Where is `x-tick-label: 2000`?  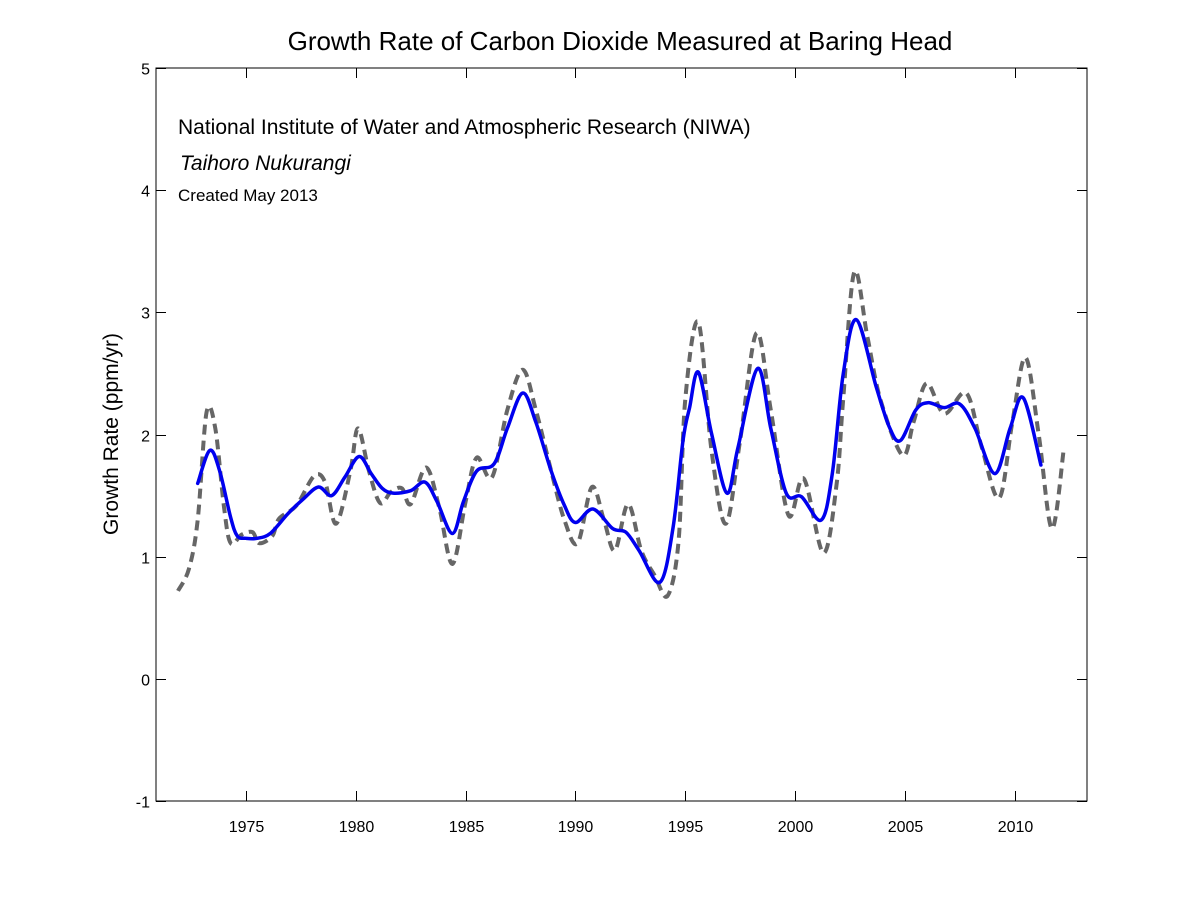
x-tick-label: 2000 is located at coordinates (796, 827).